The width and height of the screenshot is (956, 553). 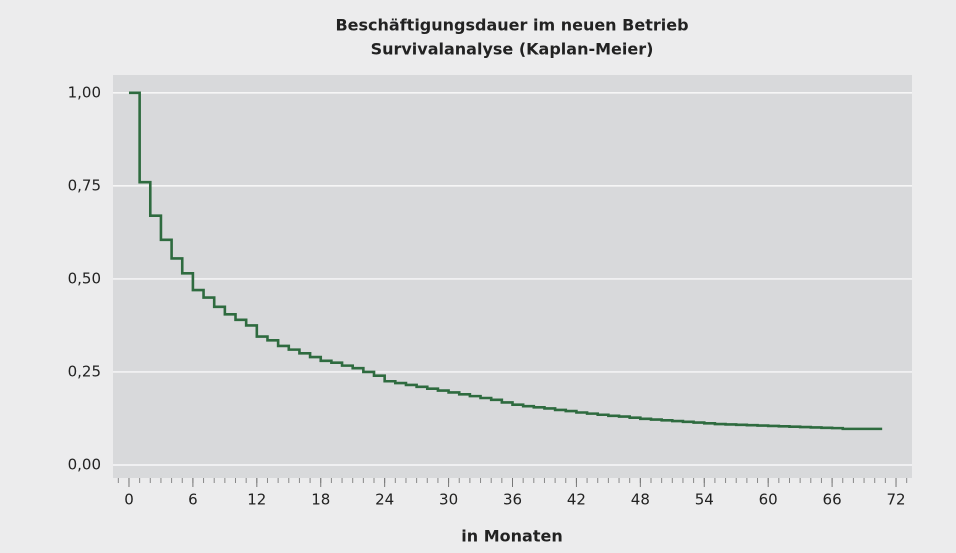 I want to click on chart-subtitle: Survivalanalyse (Kaplan-Meier), so click(x=512, y=49).